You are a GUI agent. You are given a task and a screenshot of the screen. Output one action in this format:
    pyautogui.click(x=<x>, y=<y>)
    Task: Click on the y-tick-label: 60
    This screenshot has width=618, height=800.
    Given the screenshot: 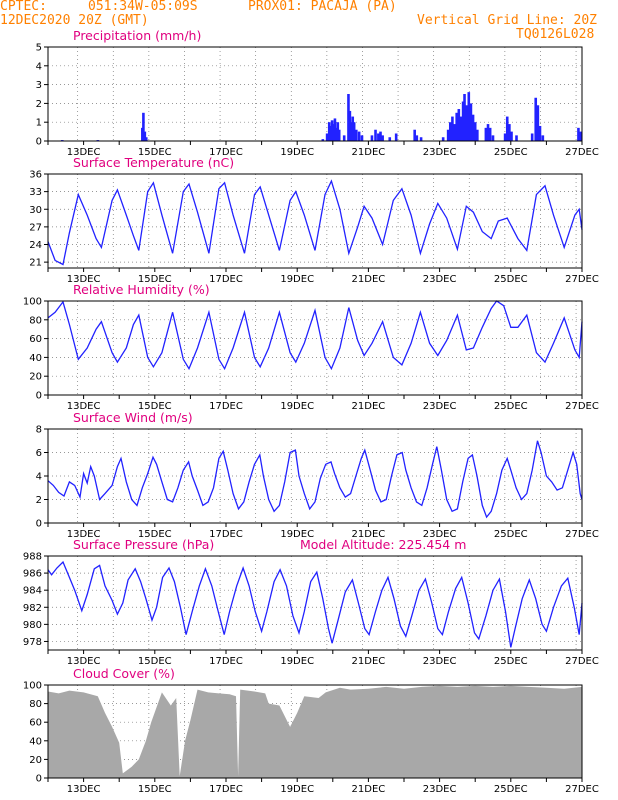 What is the action you would take?
    pyautogui.click(x=35, y=339)
    